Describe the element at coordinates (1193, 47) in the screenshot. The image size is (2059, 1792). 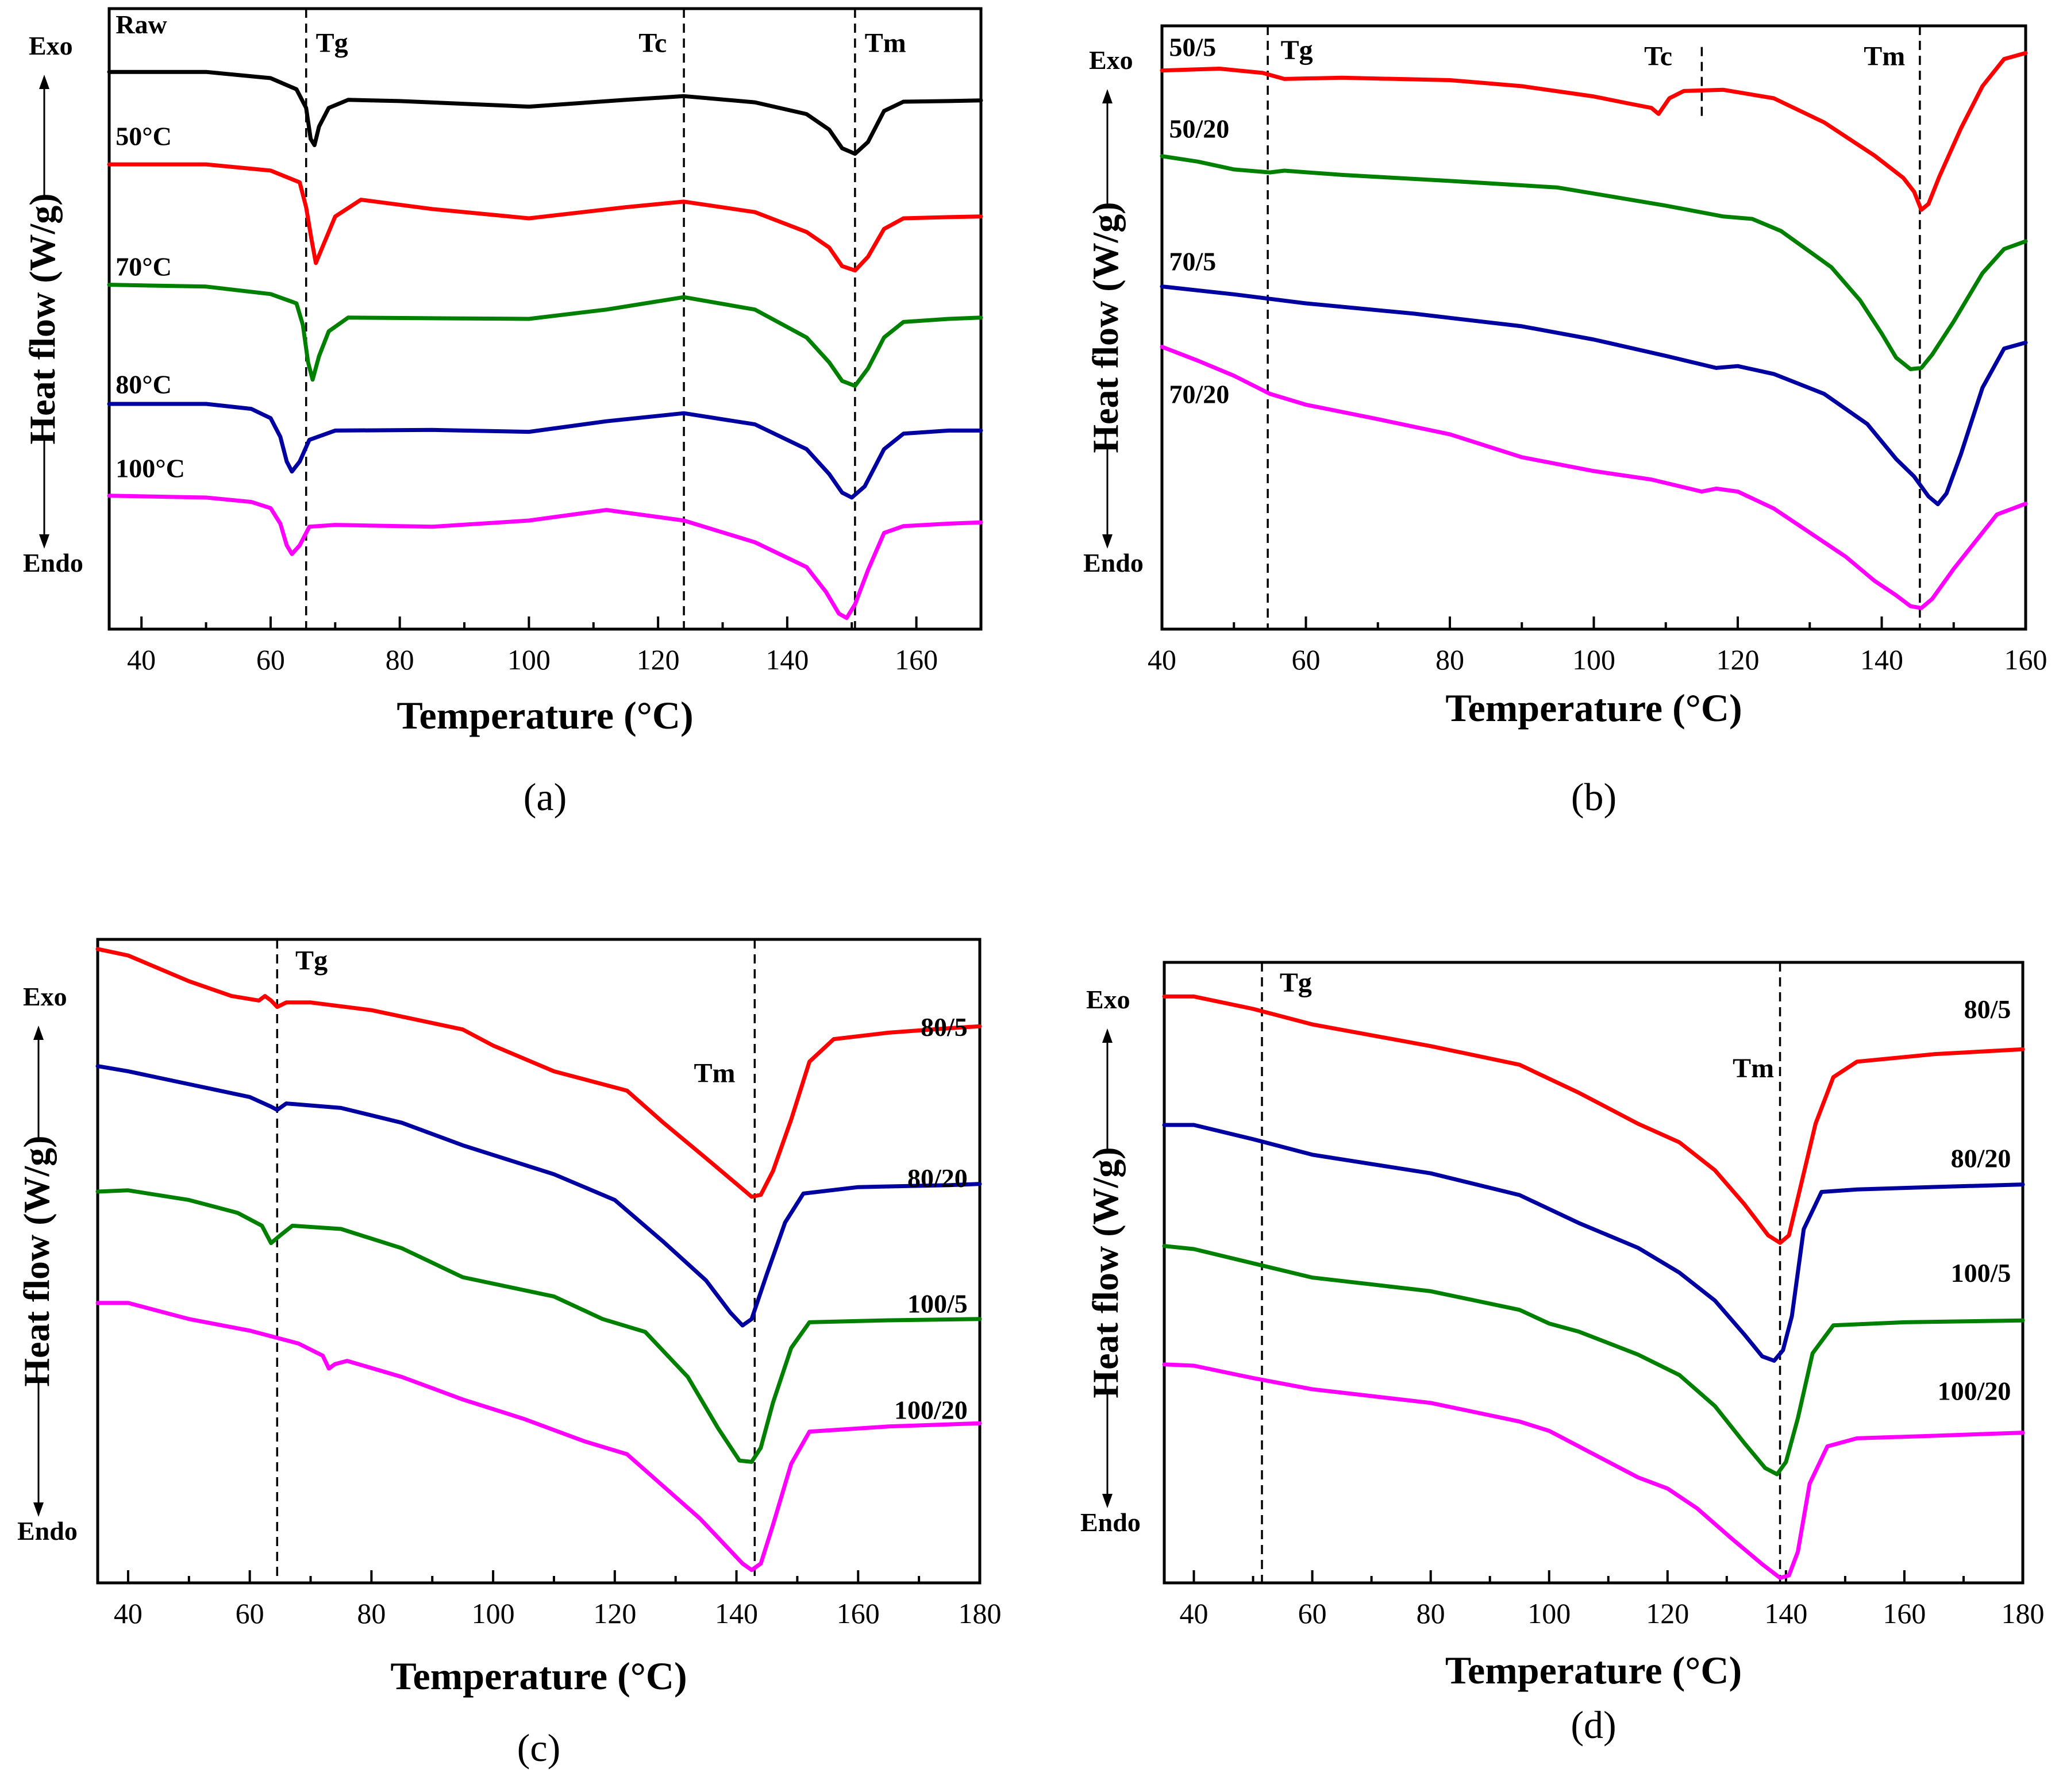
I see `series-label: 50/5` at that location.